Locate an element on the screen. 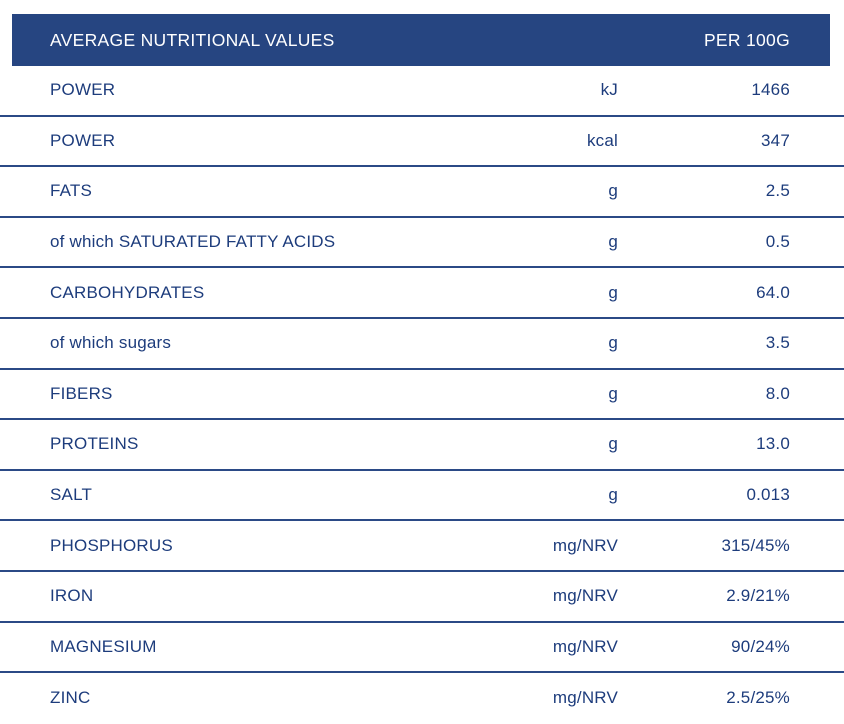  nutrient-label: PROTEINS is located at coordinates (94, 444).